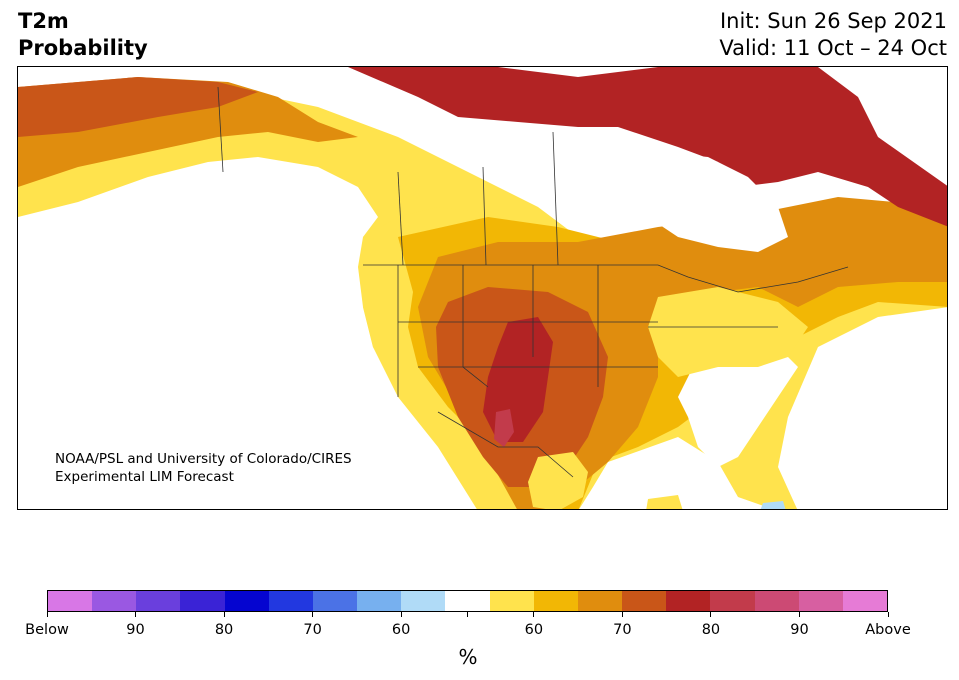 The height and width of the screenshot is (680, 959). I want to click on credit-line-2: Experimental LIM Forecast, so click(144, 477).